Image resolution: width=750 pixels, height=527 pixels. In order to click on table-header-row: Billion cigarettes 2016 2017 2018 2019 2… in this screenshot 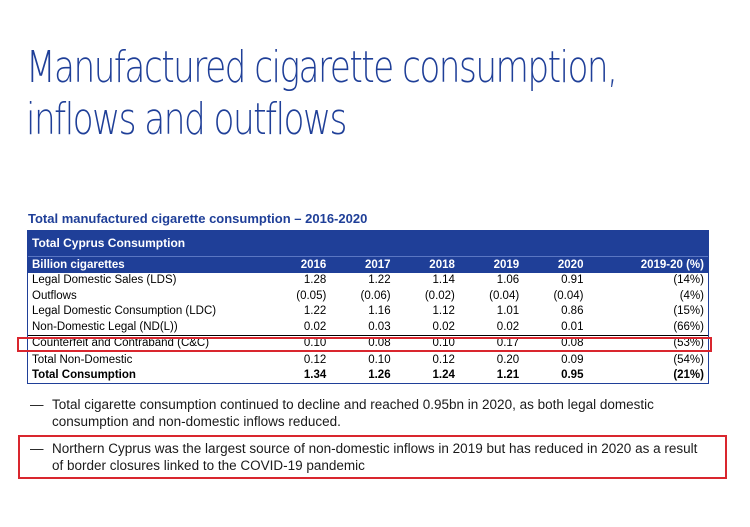, I will do `click(368, 264)`.